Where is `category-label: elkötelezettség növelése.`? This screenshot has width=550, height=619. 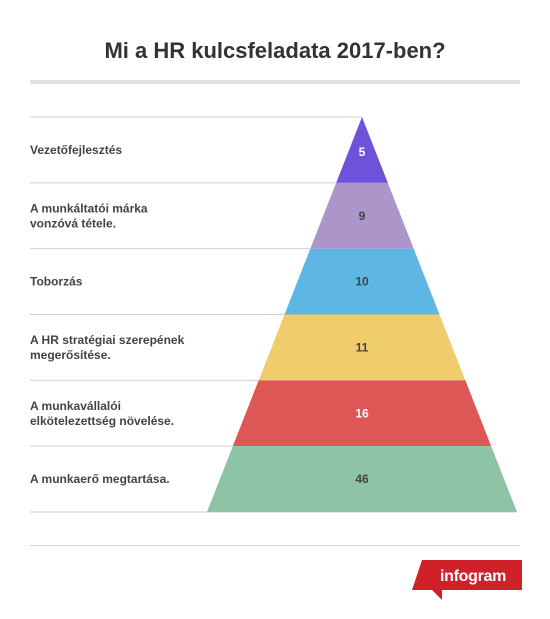 category-label: elkötelezettség növelése. is located at coordinates (102, 421).